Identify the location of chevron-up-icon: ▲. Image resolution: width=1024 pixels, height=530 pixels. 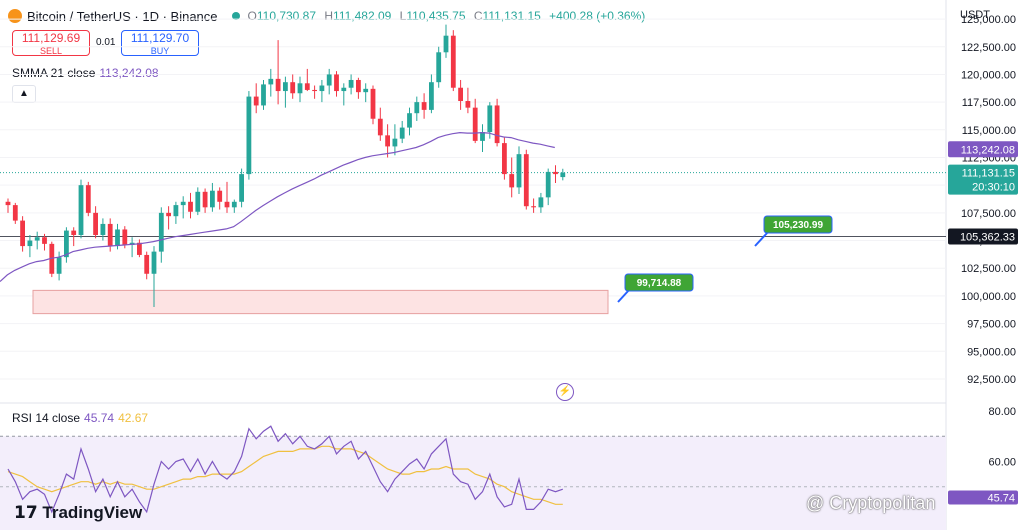
(24, 93).